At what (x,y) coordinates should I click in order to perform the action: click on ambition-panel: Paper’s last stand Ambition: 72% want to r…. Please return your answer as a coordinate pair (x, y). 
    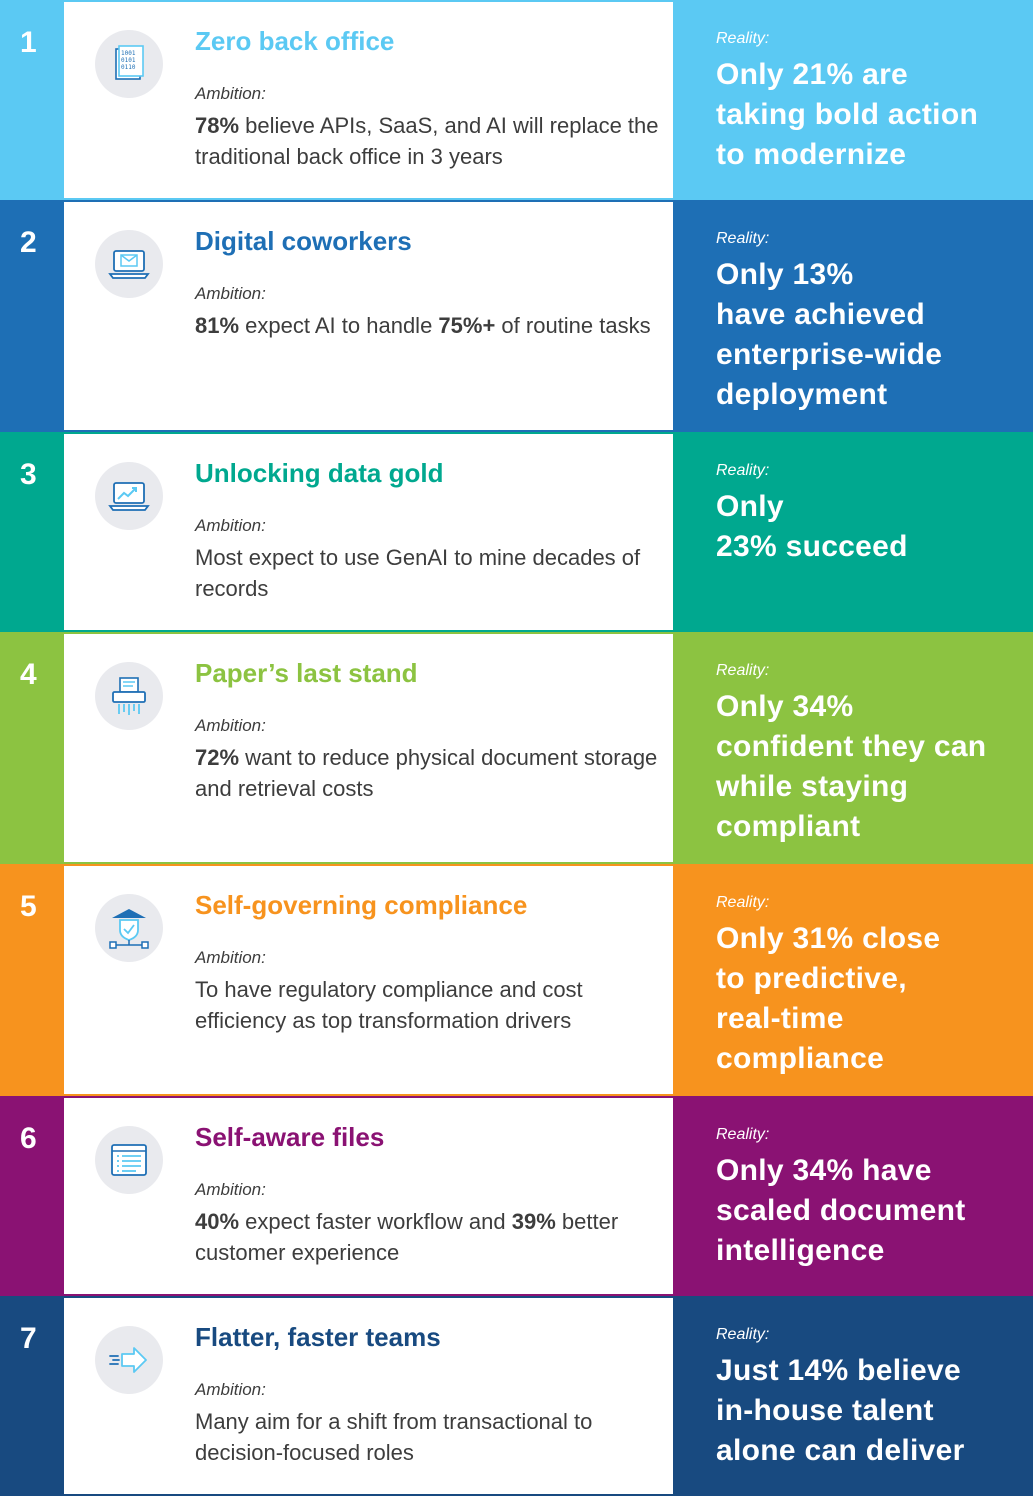
    Looking at the image, I should click on (368, 748).